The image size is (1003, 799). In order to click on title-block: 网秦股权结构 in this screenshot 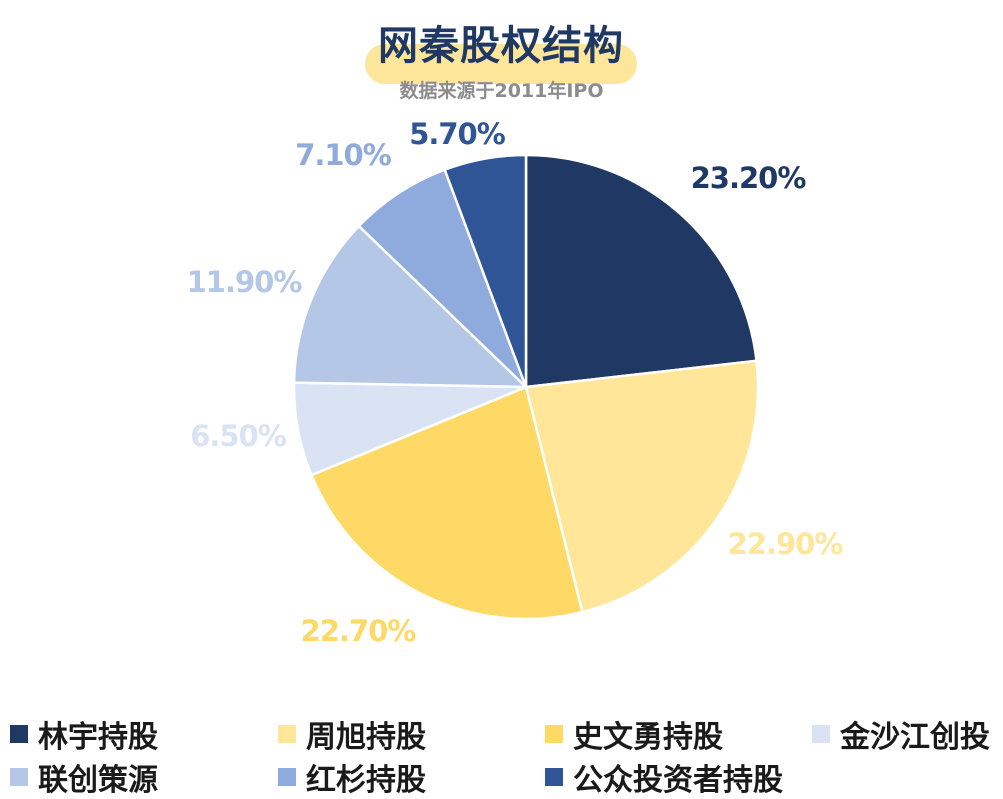, I will do `click(501, 51)`.